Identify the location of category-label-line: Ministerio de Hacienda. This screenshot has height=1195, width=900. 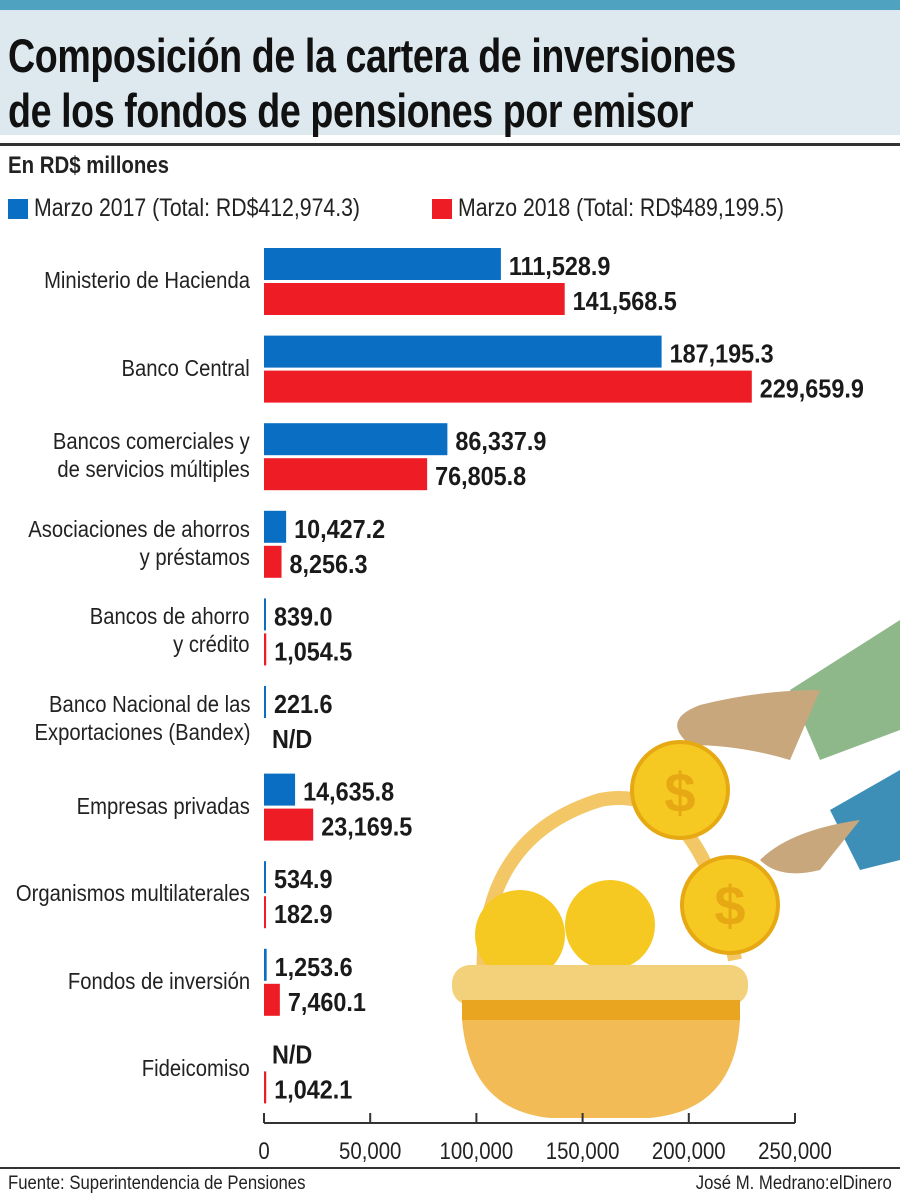
(147, 280).